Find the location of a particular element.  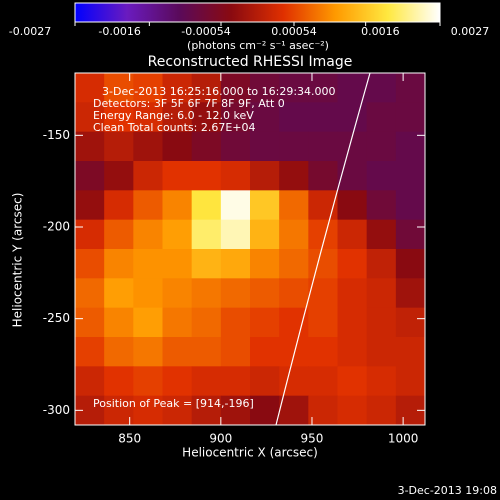

y-tick-label: -250 is located at coordinates (56, 318).